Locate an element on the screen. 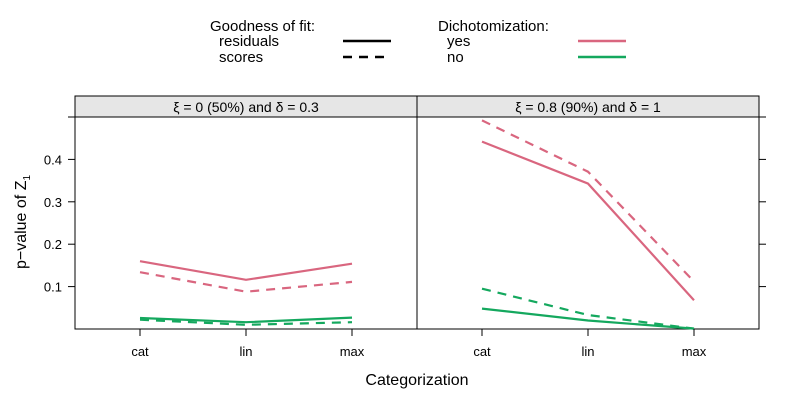 The image size is (800, 400). x-axis-label: Categorization is located at coordinates (416, 380).